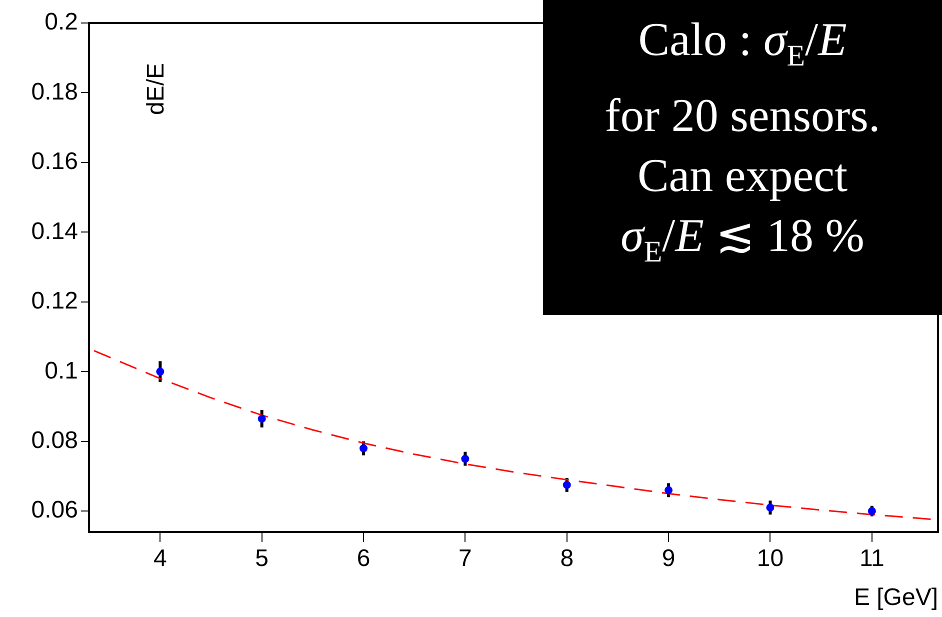 The width and height of the screenshot is (942, 617). I want to click on y-axis-title: dE/E, so click(156, 89).